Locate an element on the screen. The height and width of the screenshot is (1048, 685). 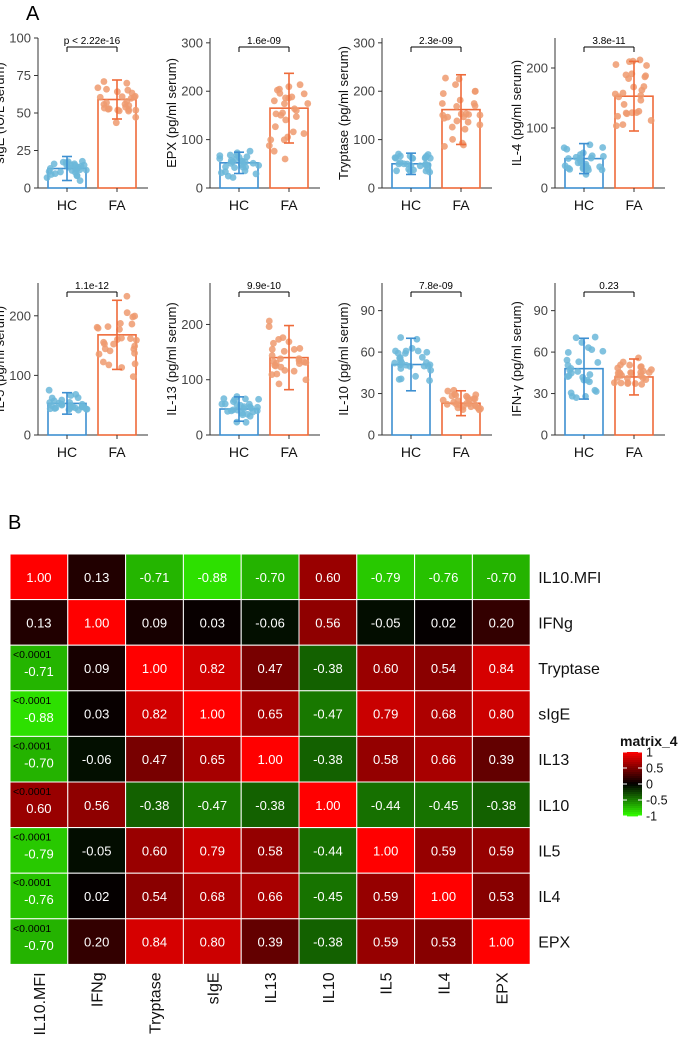
x-tick-label: HC is located at coordinates (67, 452).